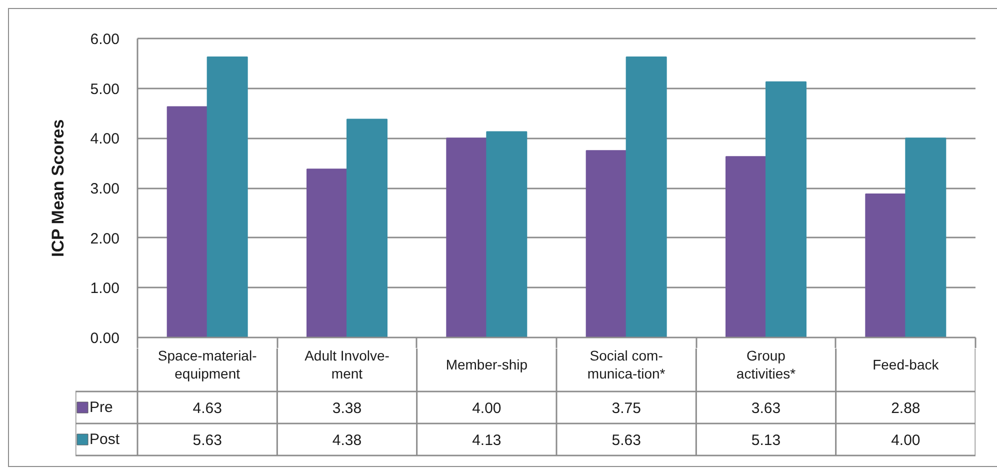 The width and height of the screenshot is (997, 470). Describe the element at coordinates (766, 364) in the screenshot. I see `x-tick-label: Group activities*` at that location.